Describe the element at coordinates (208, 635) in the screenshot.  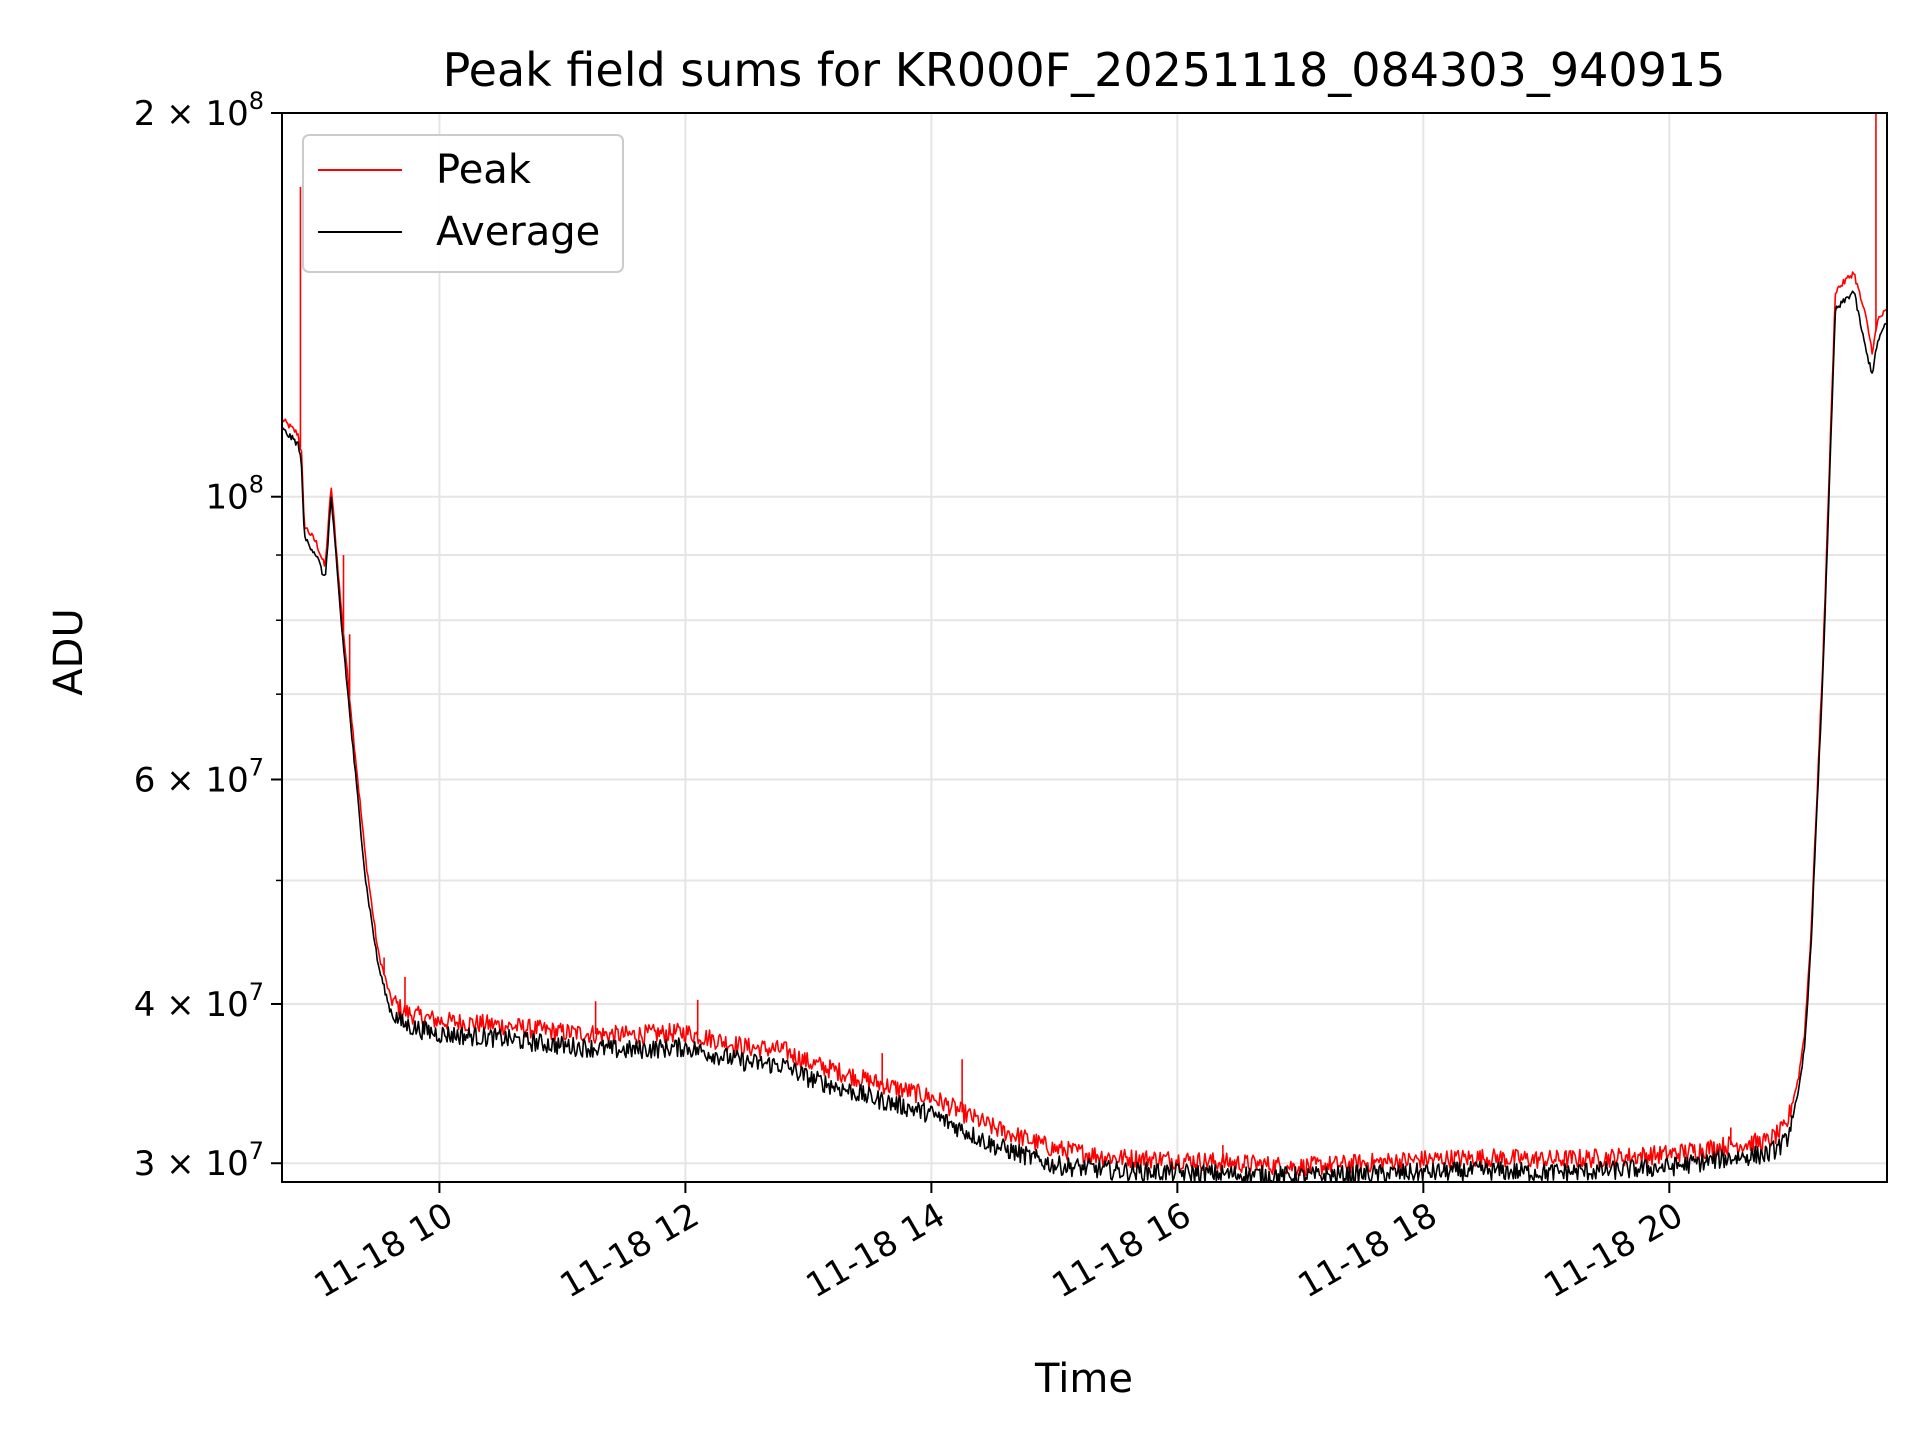
I see `y-axis: 3 × 107 4 × 107 6 × 107 108 2 × 108` at that location.